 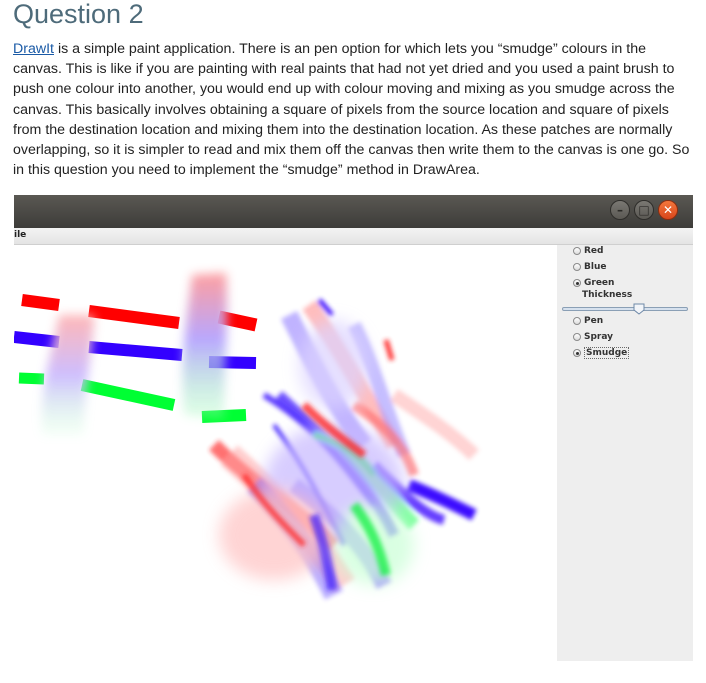 What do you see at coordinates (37, 339) in the screenshot?
I see `blue-stroke-left` at bounding box center [37, 339].